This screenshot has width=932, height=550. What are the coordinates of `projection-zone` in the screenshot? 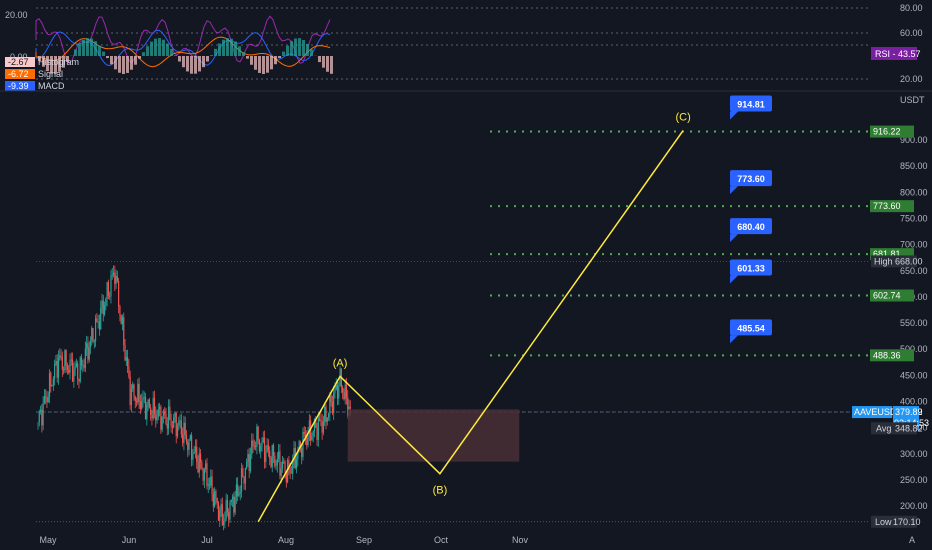 It's located at (433, 435).